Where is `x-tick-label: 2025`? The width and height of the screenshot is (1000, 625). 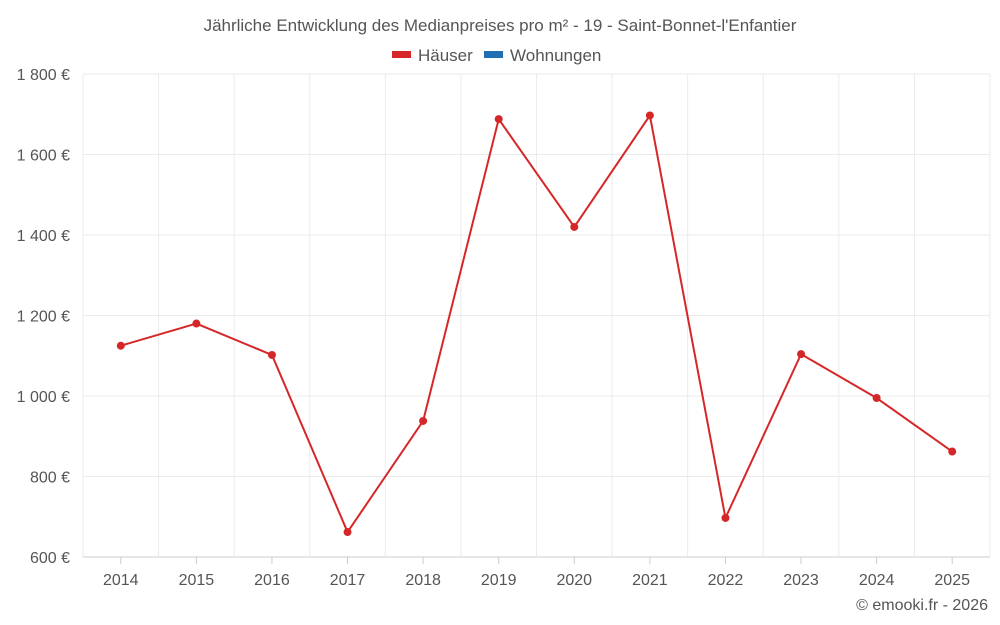
x-tick-label: 2025 is located at coordinates (952, 580).